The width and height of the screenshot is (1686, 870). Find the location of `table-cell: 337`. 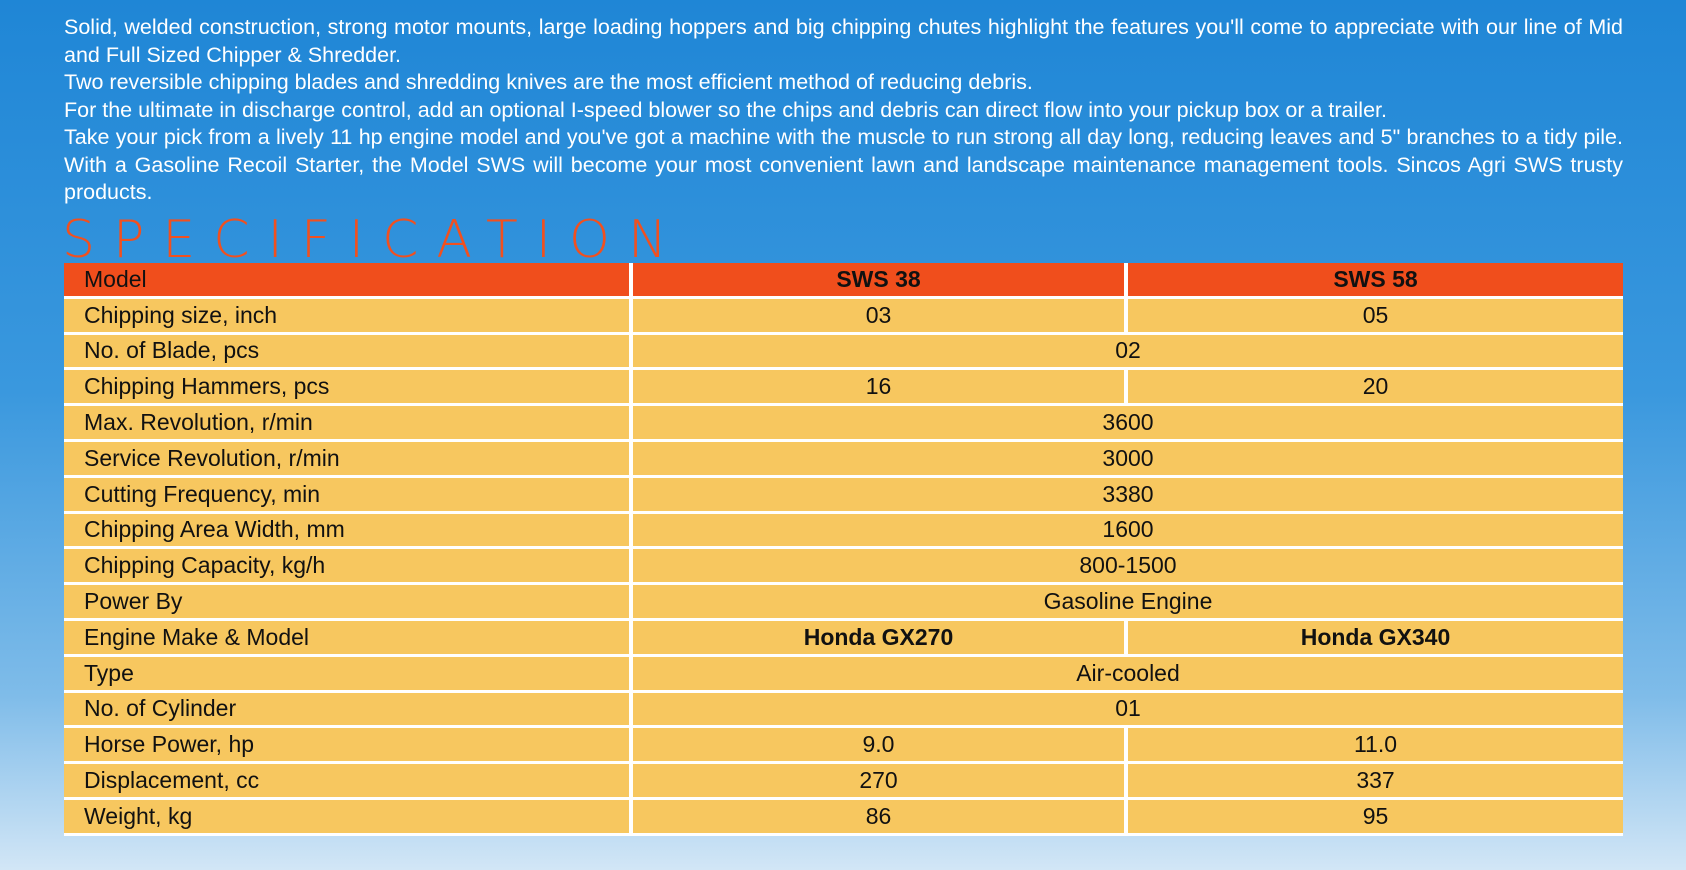

table-cell: 337 is located at coordinates (1373, 782).